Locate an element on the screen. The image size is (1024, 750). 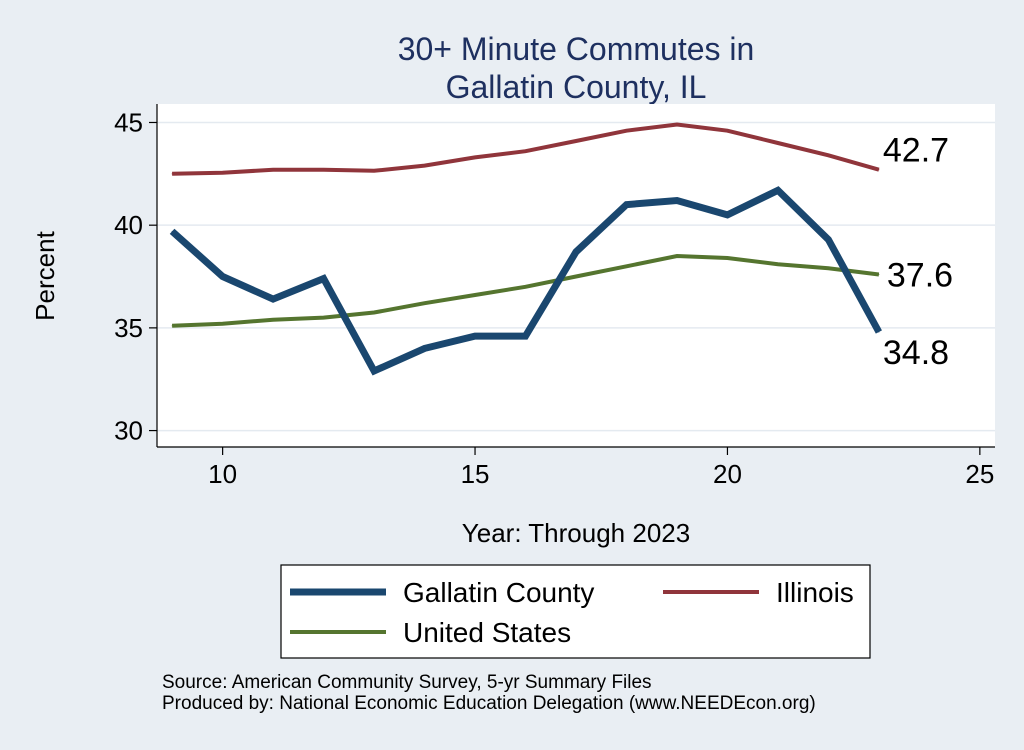
y-tick-label-30: 30 is located at coordinates (128, 431).